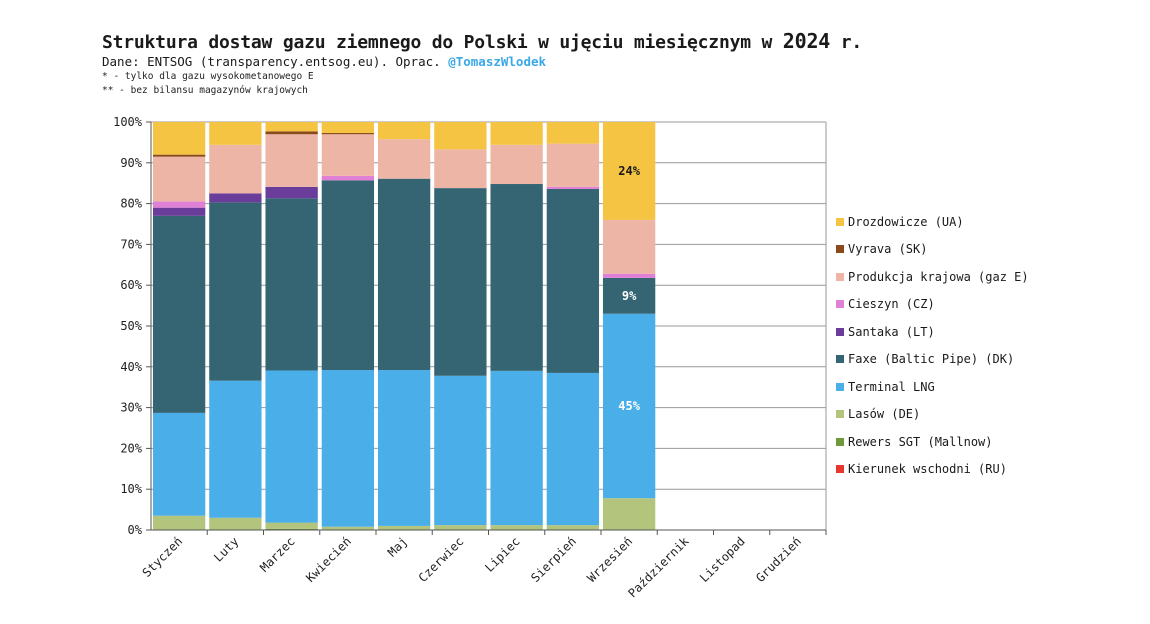 Image resolution: width=1150 pixels, height=624 pixels. What do you see at coordinates (927, 469) in the screenshot?
I see `legend-label: Kierunek wschodni (RU)` at bounding box center [927, 469].